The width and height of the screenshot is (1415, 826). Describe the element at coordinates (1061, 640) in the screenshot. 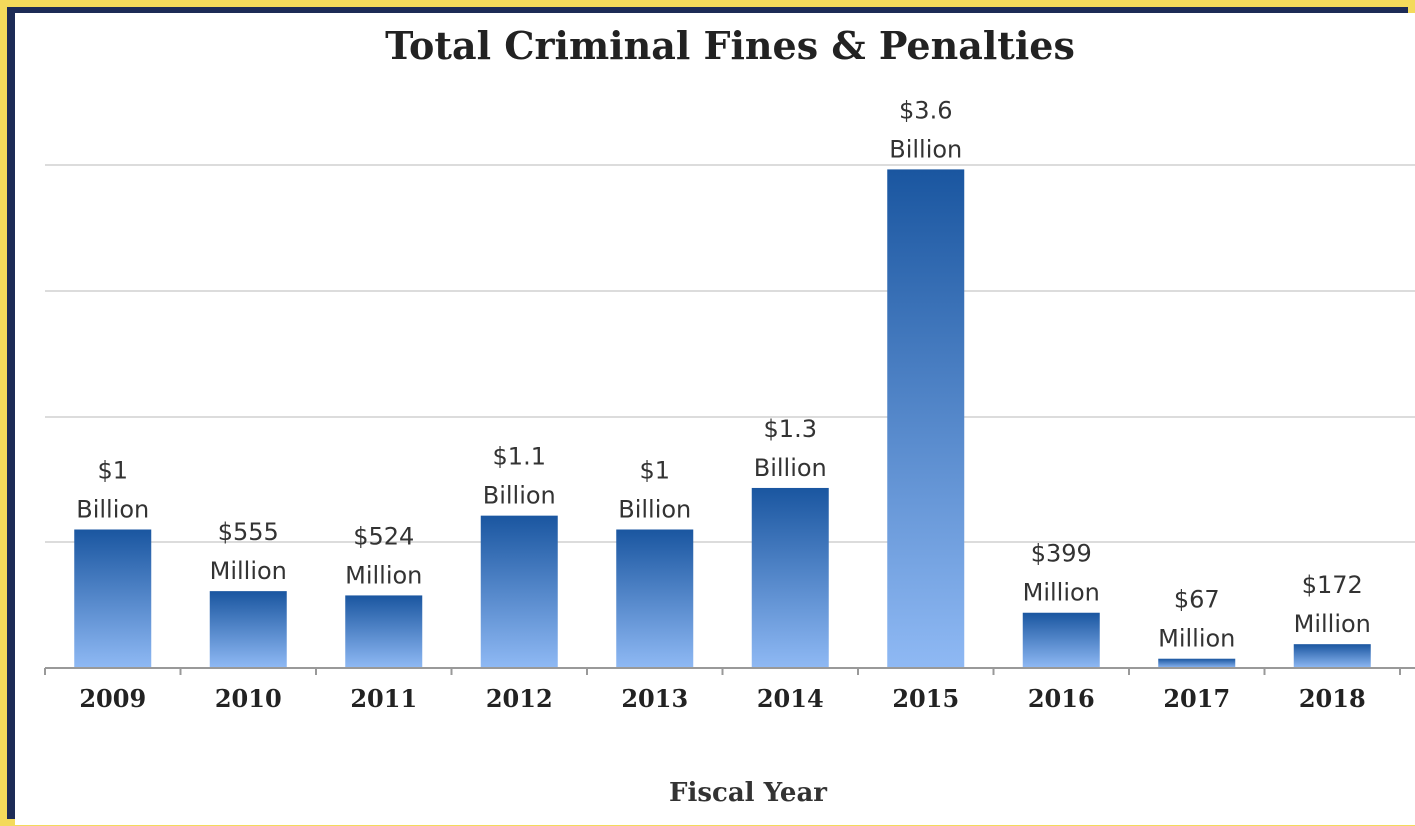

I see `bar-2016` at that location.